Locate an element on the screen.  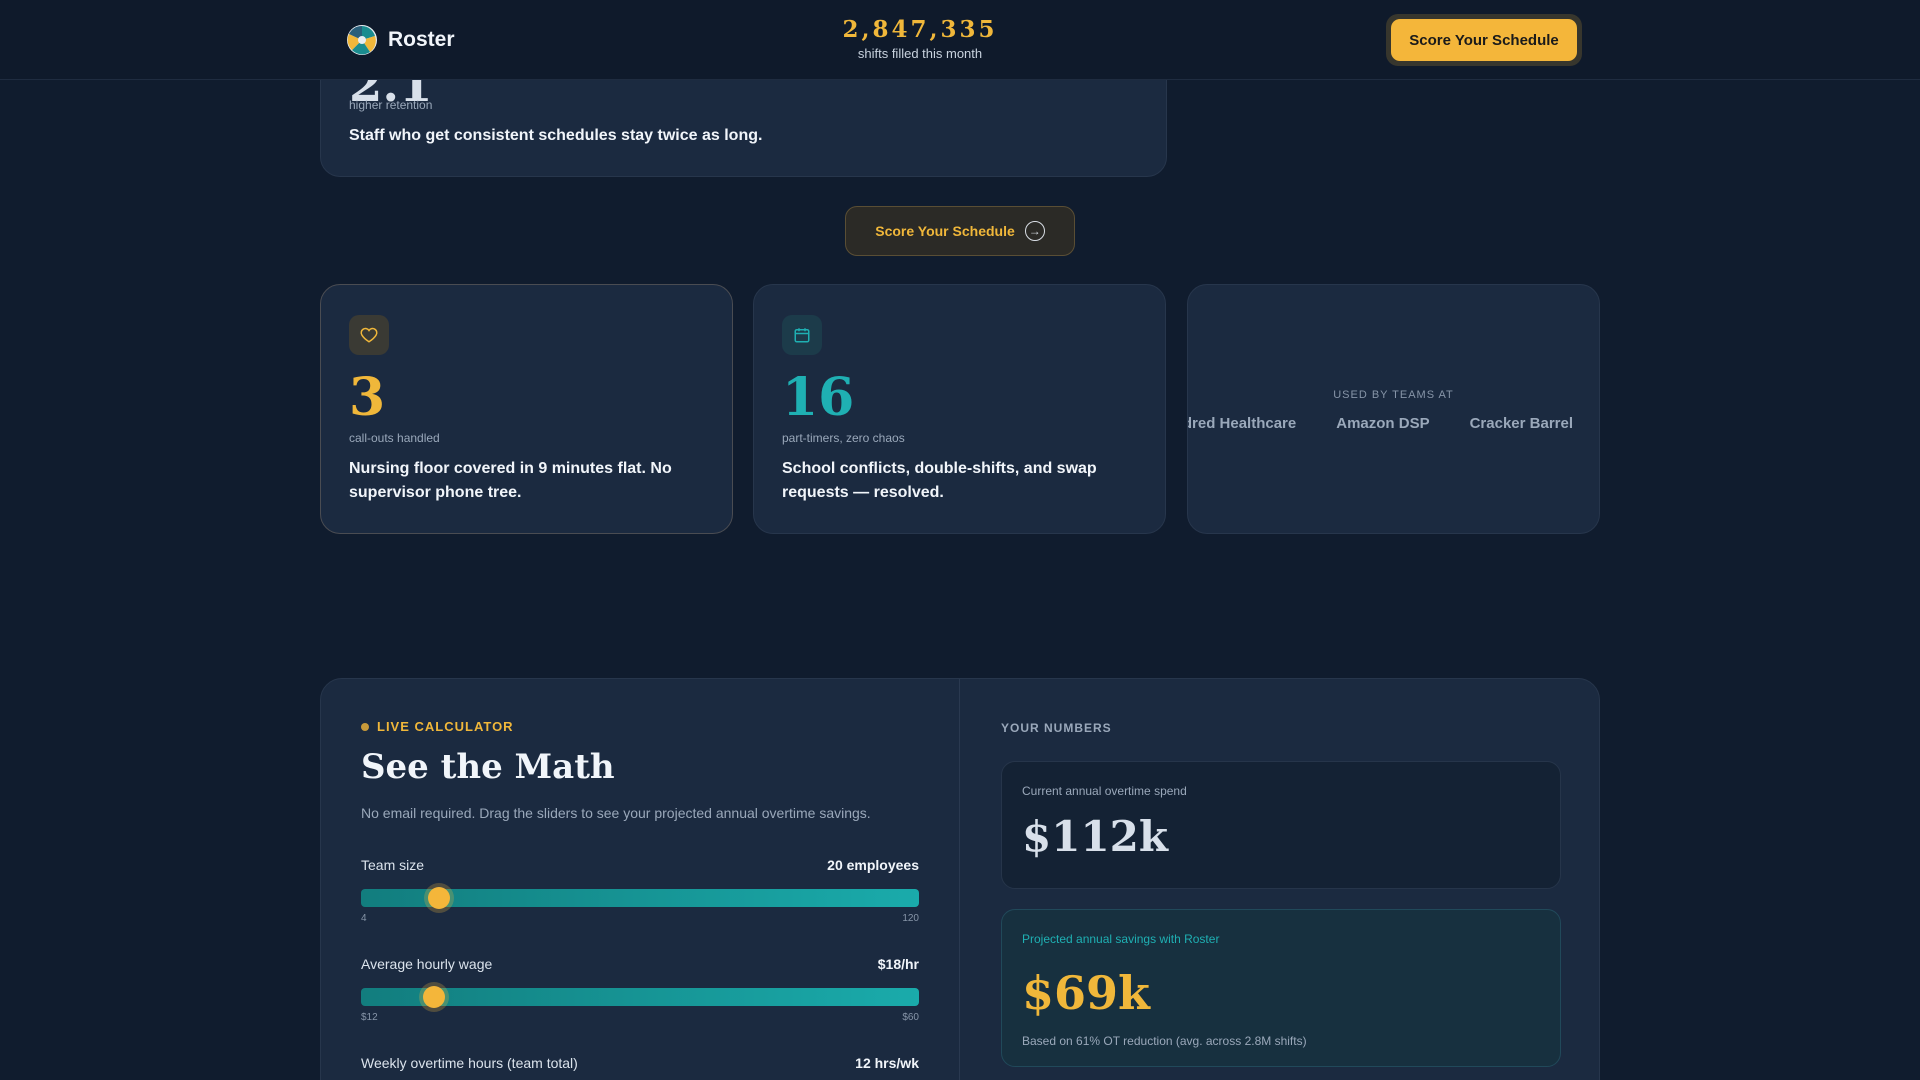
customer-logo: Cracker Barrel is located at coordinates (1521, 423).